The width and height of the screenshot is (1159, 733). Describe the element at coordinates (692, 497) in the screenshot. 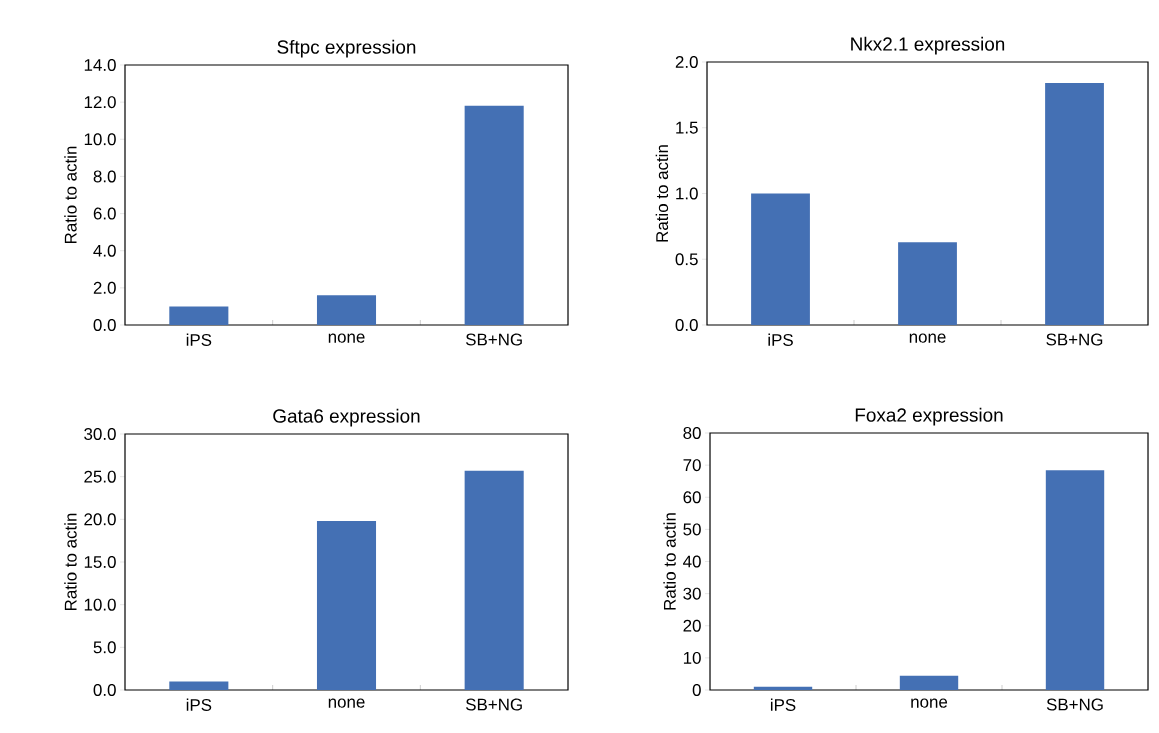

I see `y-tick-label: 60` at that location.